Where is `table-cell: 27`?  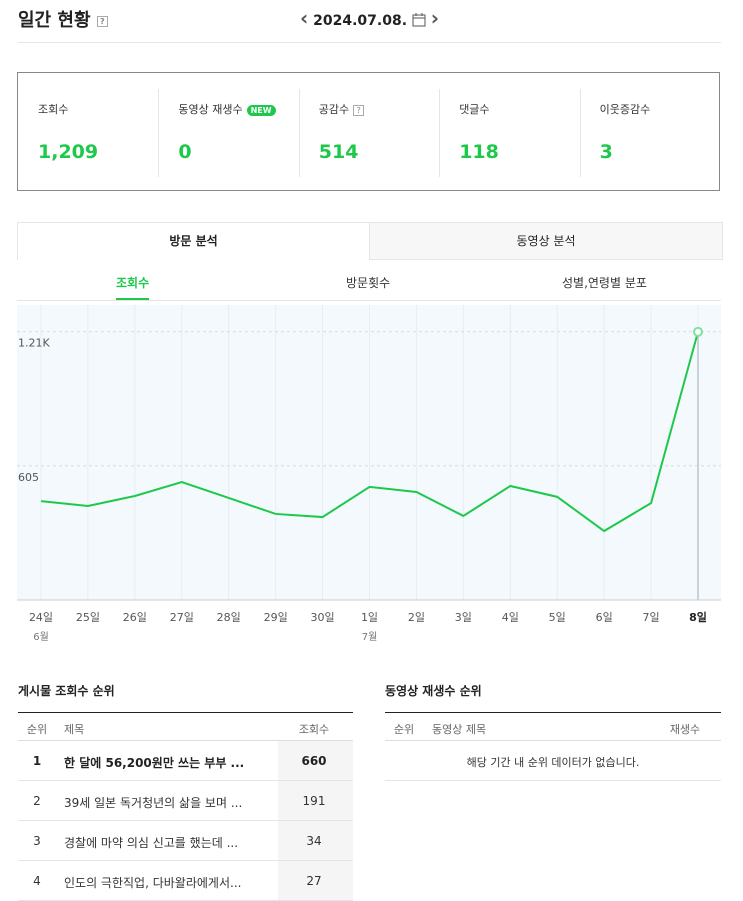 table-cell: 27 is located at coordinates (314, 881).